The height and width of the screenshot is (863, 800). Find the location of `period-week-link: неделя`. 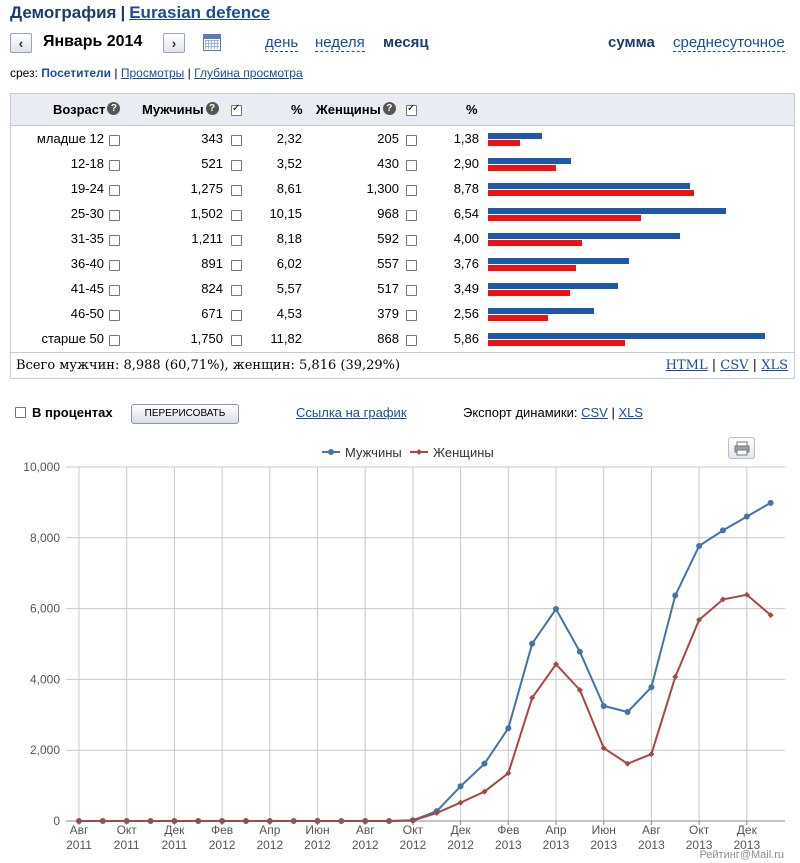

period-week-link: неделя is located at coordinates (340, 43).